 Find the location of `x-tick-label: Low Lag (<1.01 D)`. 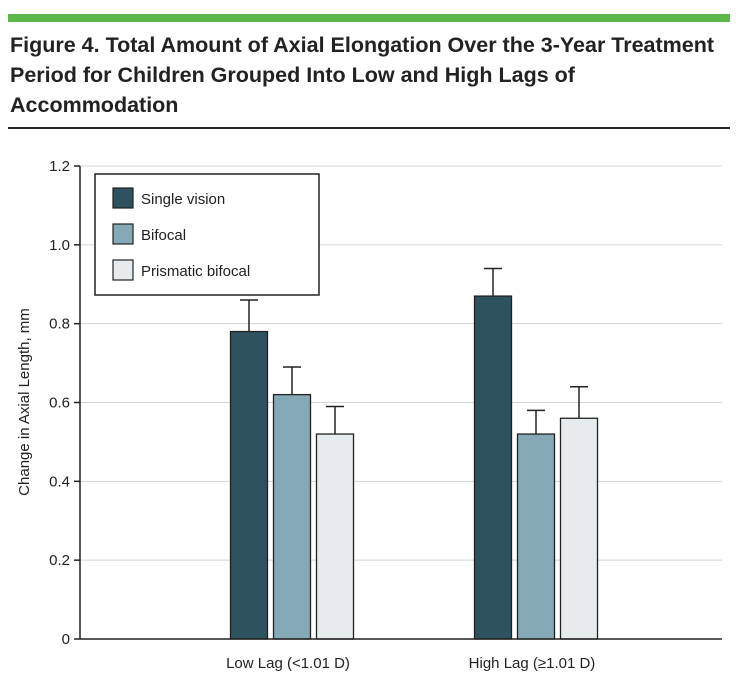

x-tick-label: Low Lag (<1.01 D) is located at coordinates (288, 663).